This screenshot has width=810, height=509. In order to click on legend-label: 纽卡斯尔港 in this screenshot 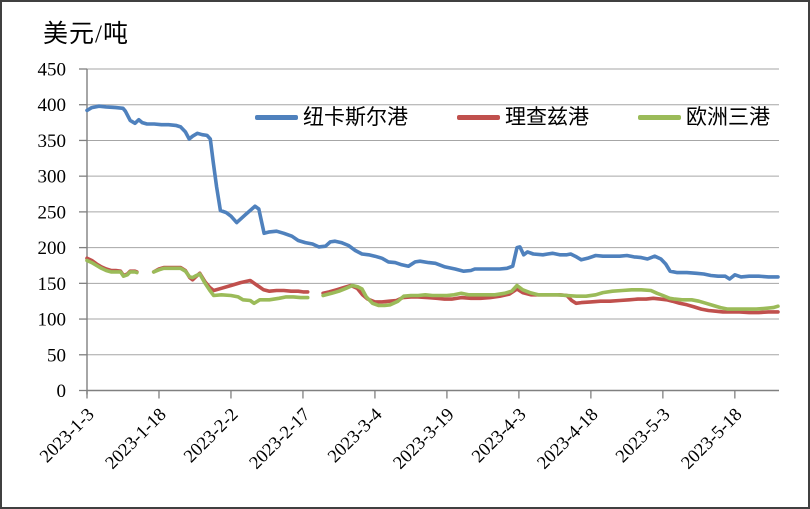, I will do `click(355, 117)`.